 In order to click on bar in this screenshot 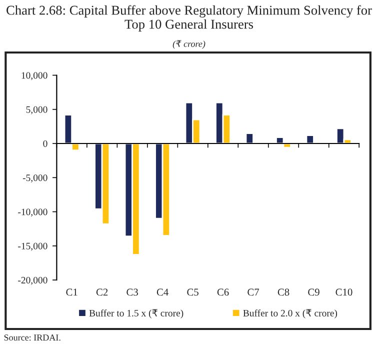, I will do `click(249, 138)`.